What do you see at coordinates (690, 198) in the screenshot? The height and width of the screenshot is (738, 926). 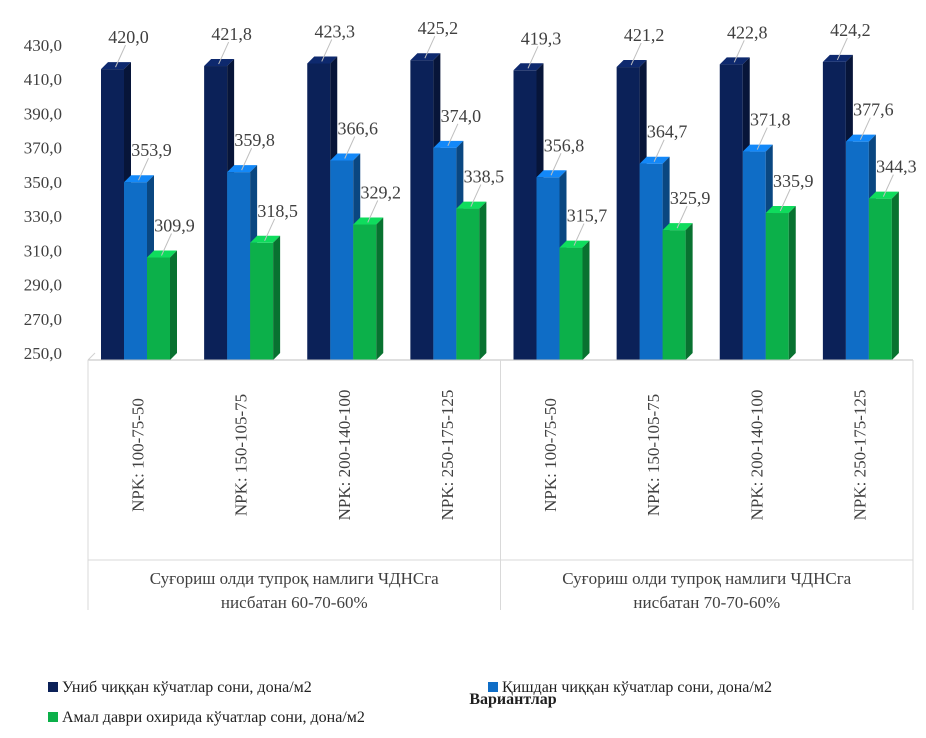 I see `data-label: 325,9` at bounding box center [690, 198].